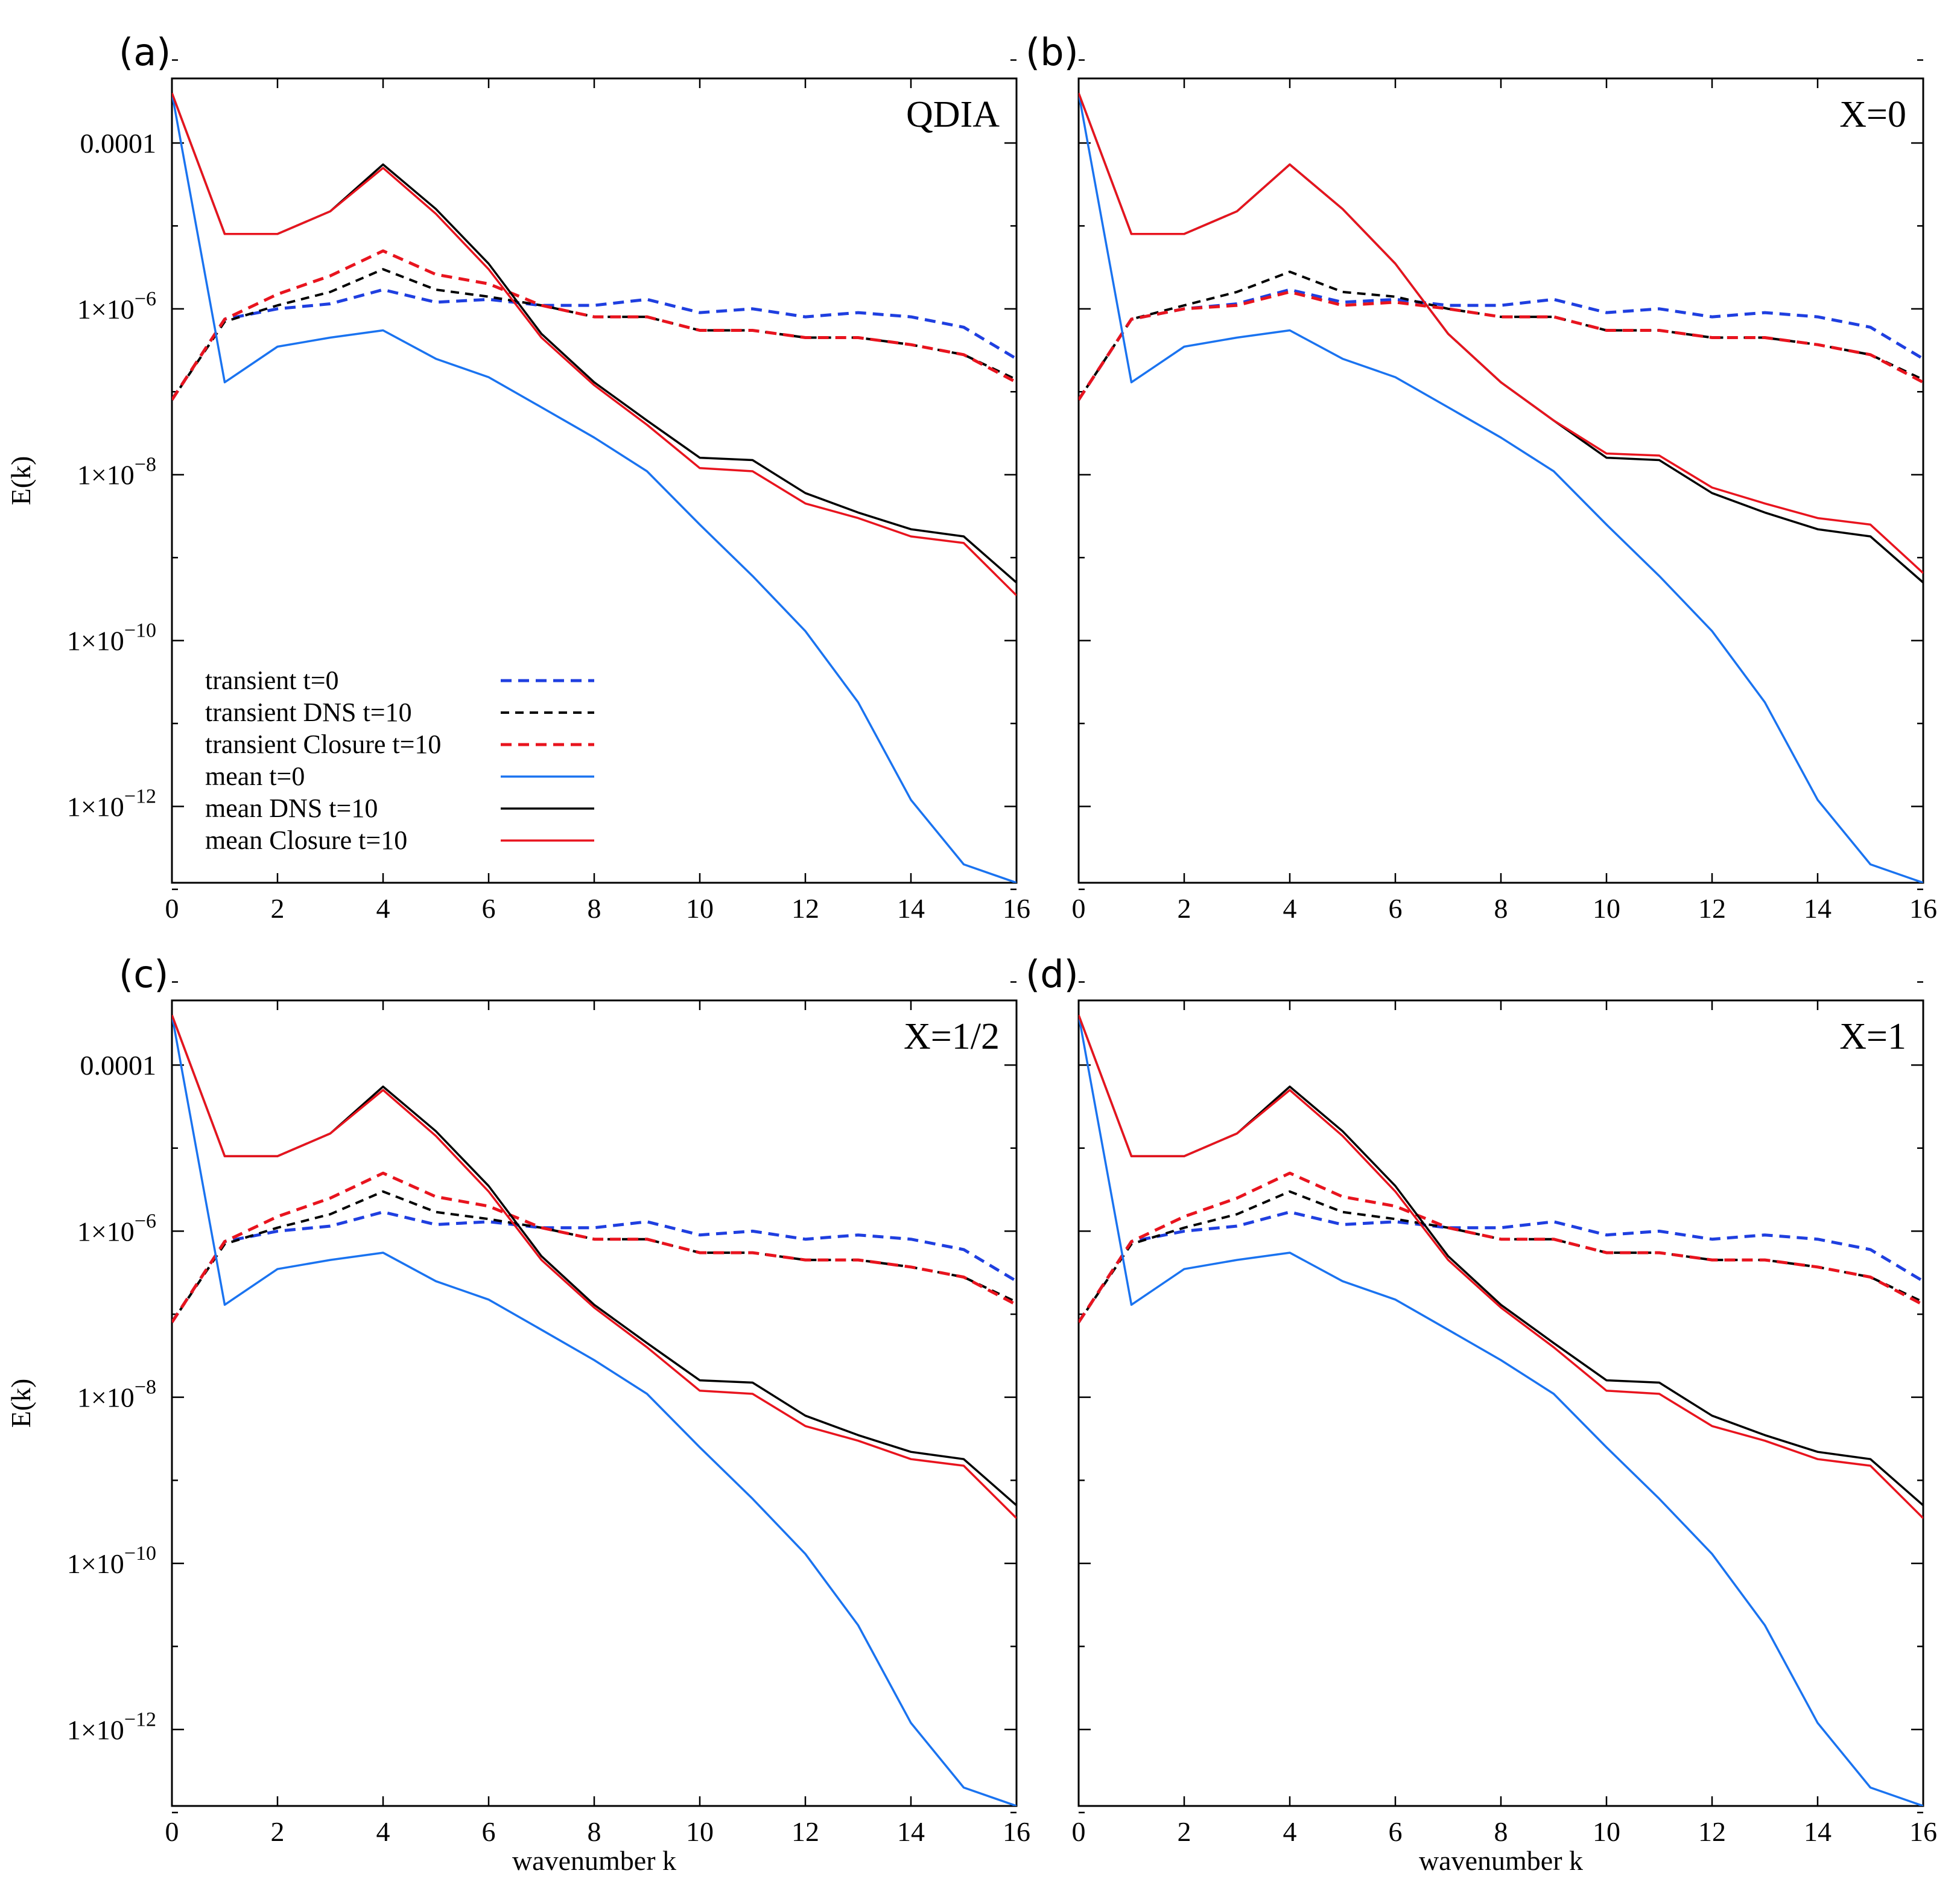  I want to click on legend-label: mean Closure t=10, so click(306, 840).